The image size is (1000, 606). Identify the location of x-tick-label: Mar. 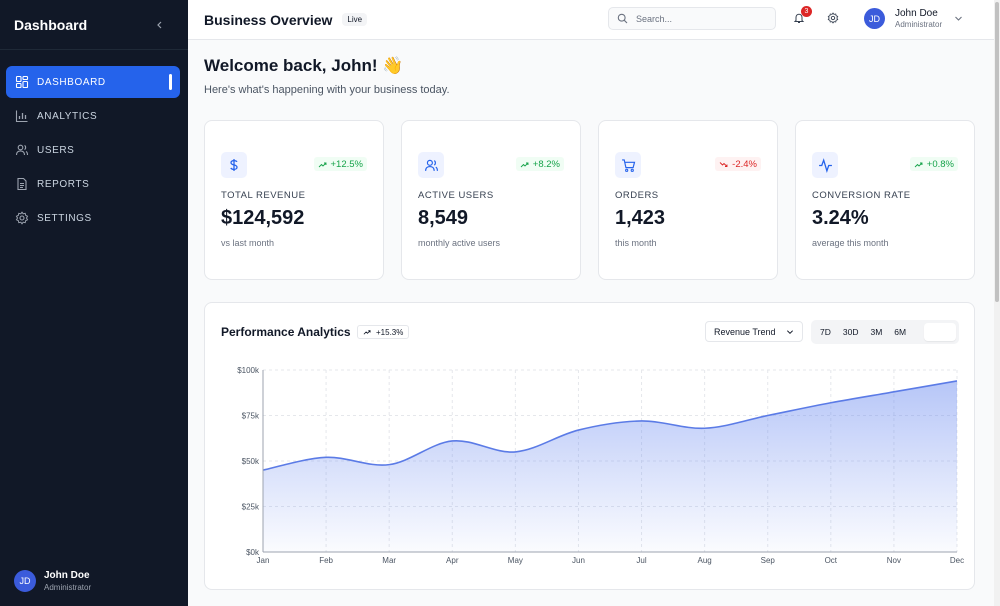
(389, 560).